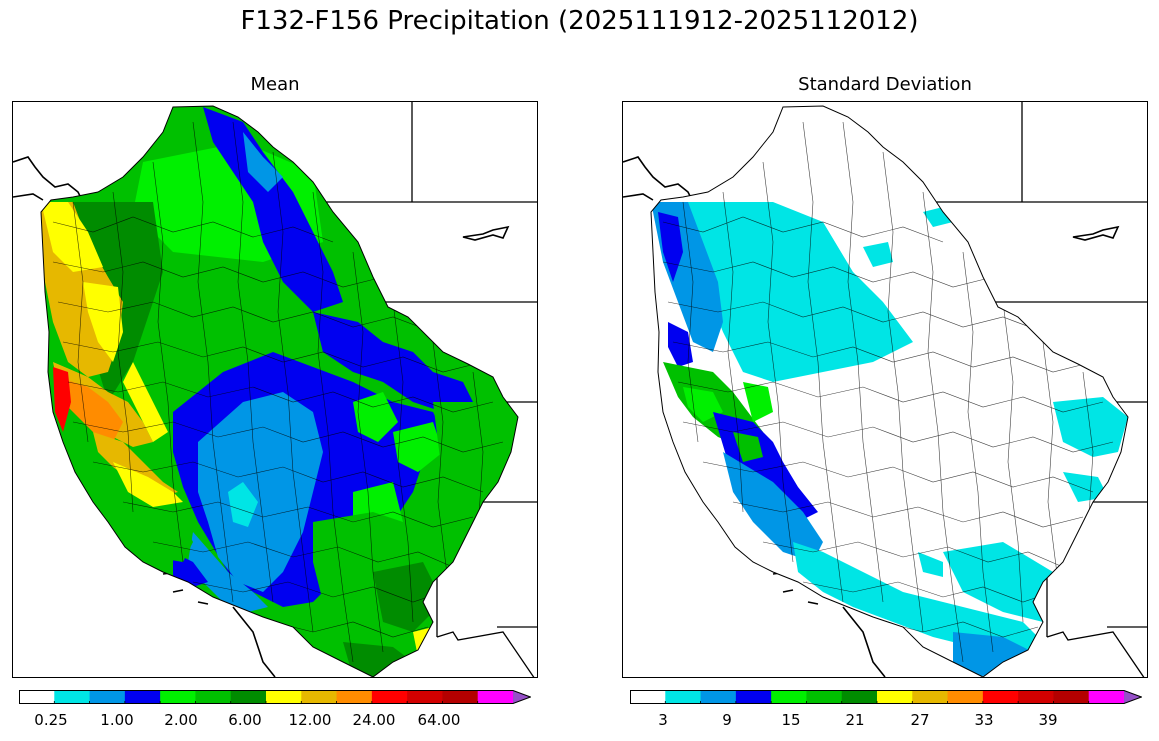 The width and height of the screenshot is (1159, 741). Describe the element at coordinates (439, 720) in the screenshot. I see `colorbar-mean-tick-6: 64.00` at that location.